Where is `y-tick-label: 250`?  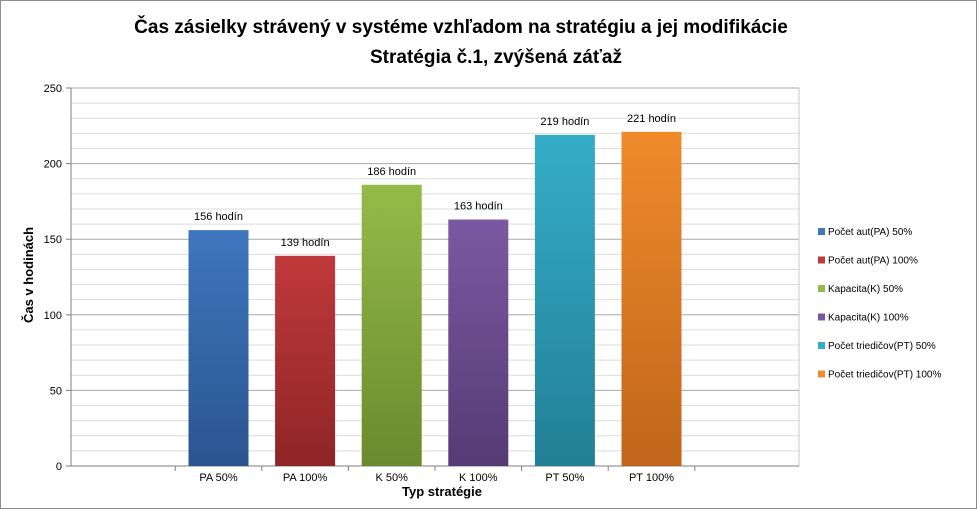
y-tick-label: 250 is located at coordinates (53, 89).